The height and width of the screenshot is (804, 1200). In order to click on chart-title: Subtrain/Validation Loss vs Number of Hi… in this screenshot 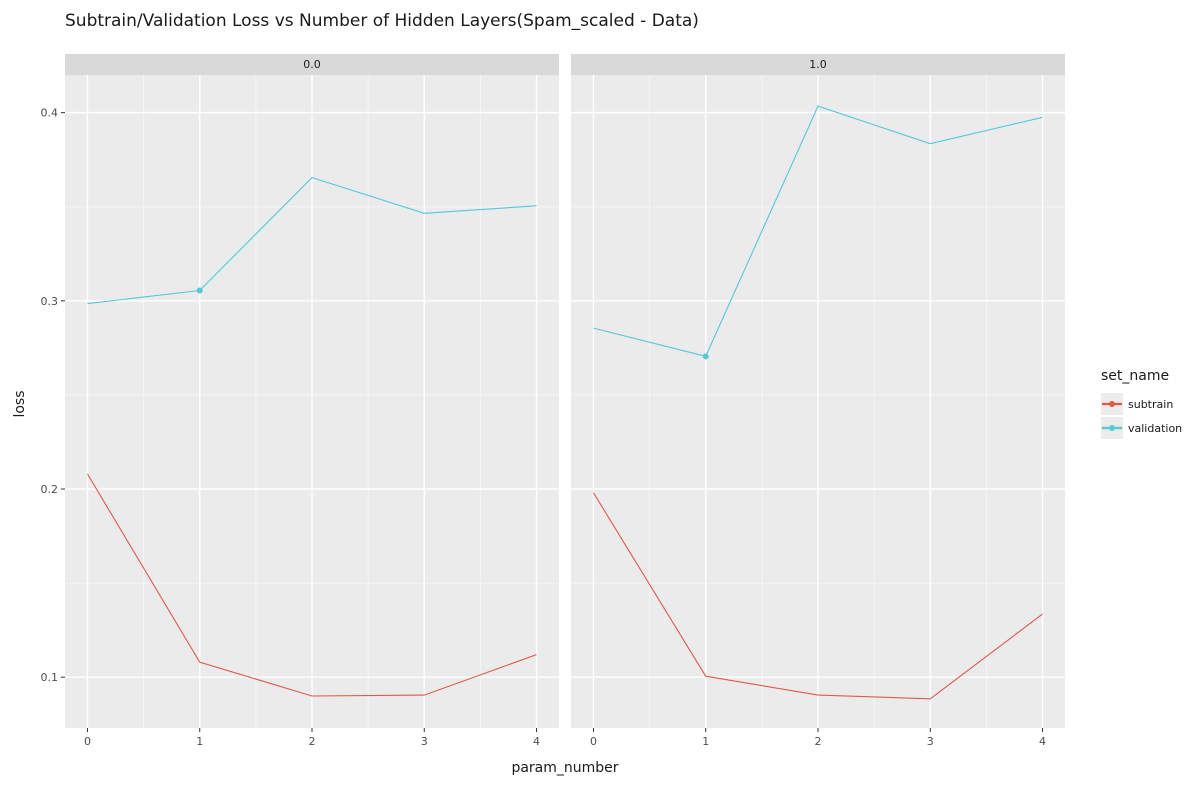, I will do `click(382, 21)`.